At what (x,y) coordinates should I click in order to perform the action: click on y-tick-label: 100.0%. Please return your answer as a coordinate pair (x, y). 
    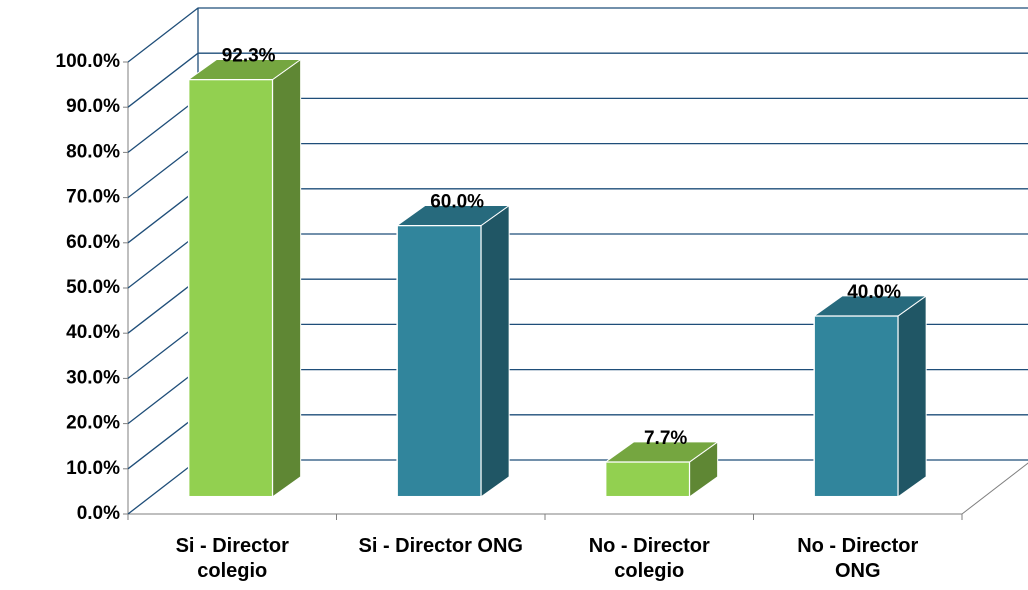
    Looking at the image, I should click on (88, 61).